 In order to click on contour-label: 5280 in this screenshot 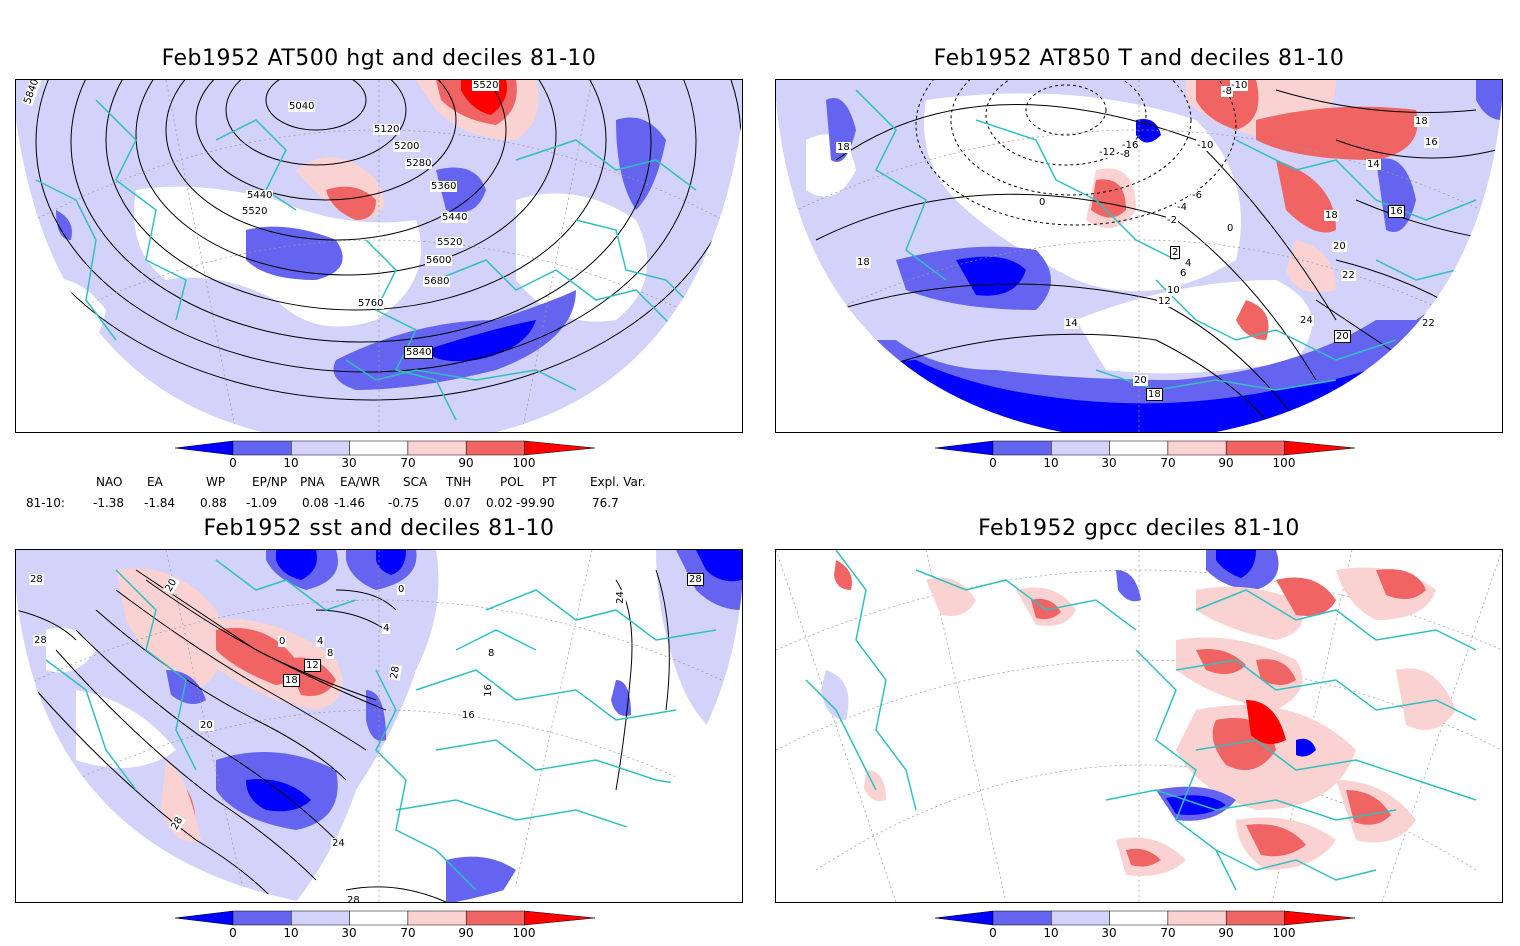, I will do `click(419, 163)`.